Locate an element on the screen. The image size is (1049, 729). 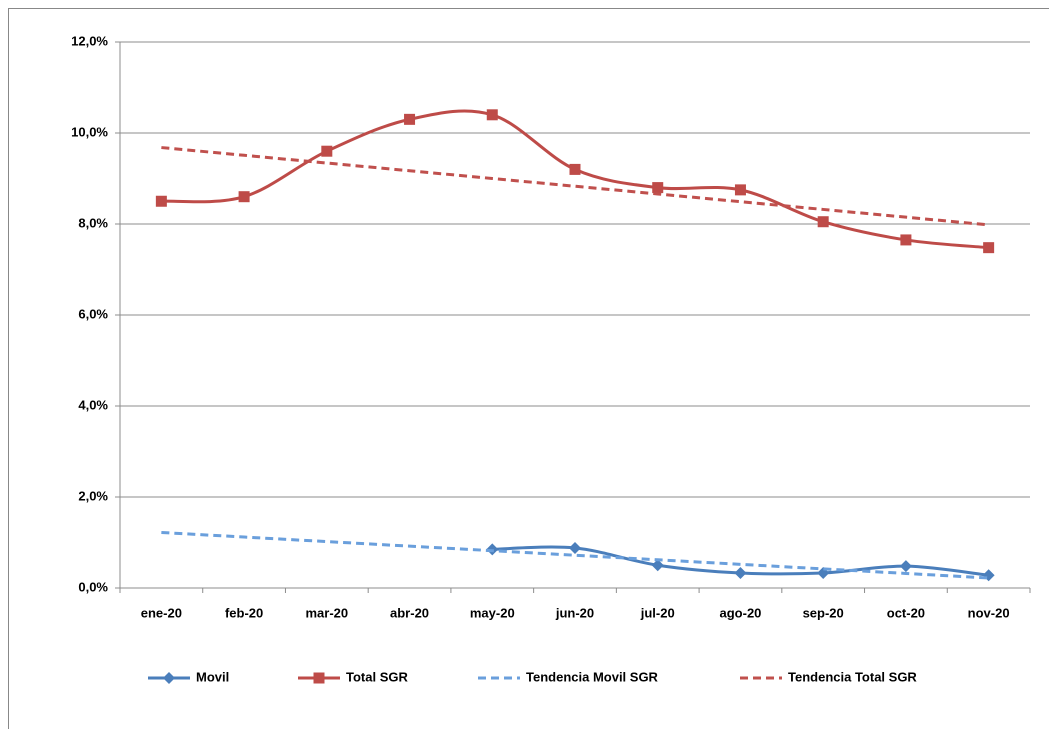
x-tick-label: ene-20 is located at coordinates (161, 612).